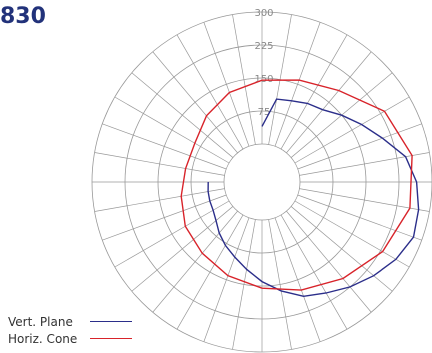 The height and width of the screenshot is (353, 432). I want to click on ring-label: 75, so click(264, 112).